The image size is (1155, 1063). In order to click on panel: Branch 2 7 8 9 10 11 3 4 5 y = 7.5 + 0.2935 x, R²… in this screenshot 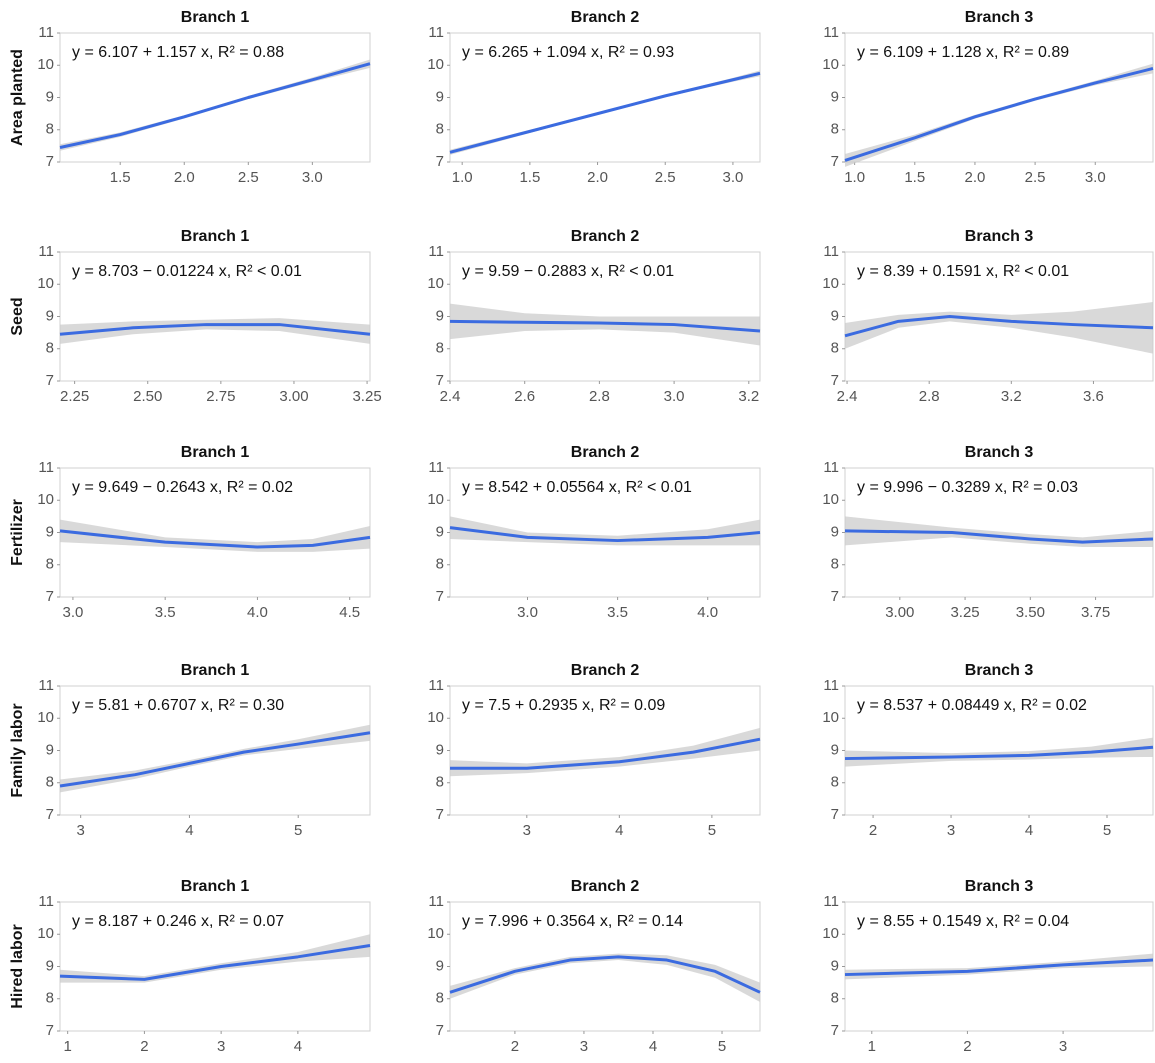, I will do `click(594, 750)`.